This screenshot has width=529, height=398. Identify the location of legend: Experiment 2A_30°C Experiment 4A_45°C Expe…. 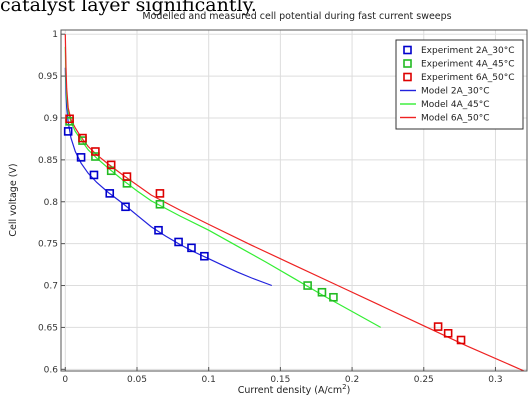
(459, 84).